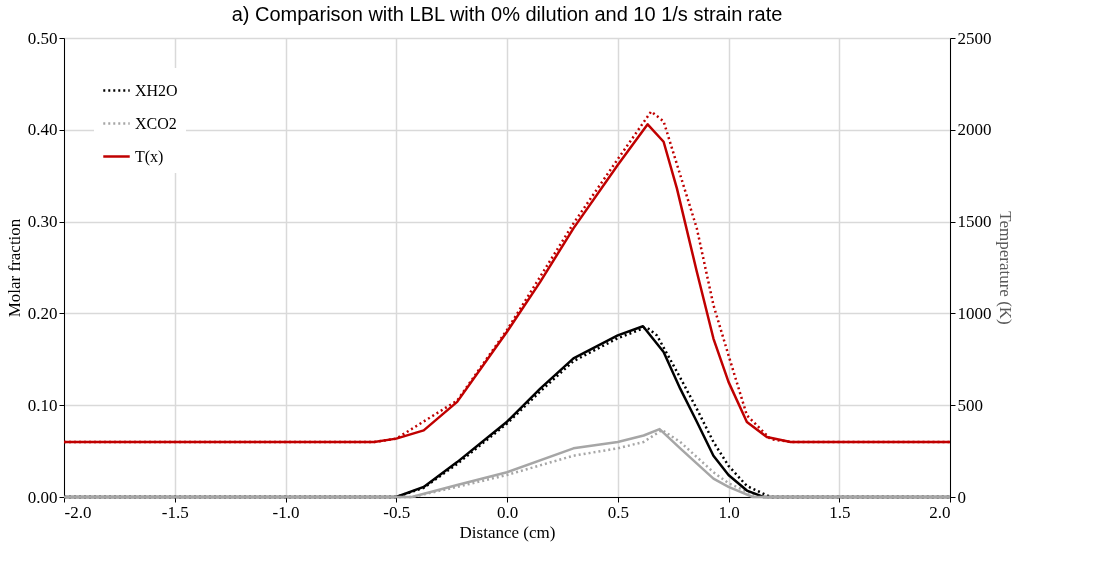  I want to click on y-tick-label: 0.30, so click(42, 222).